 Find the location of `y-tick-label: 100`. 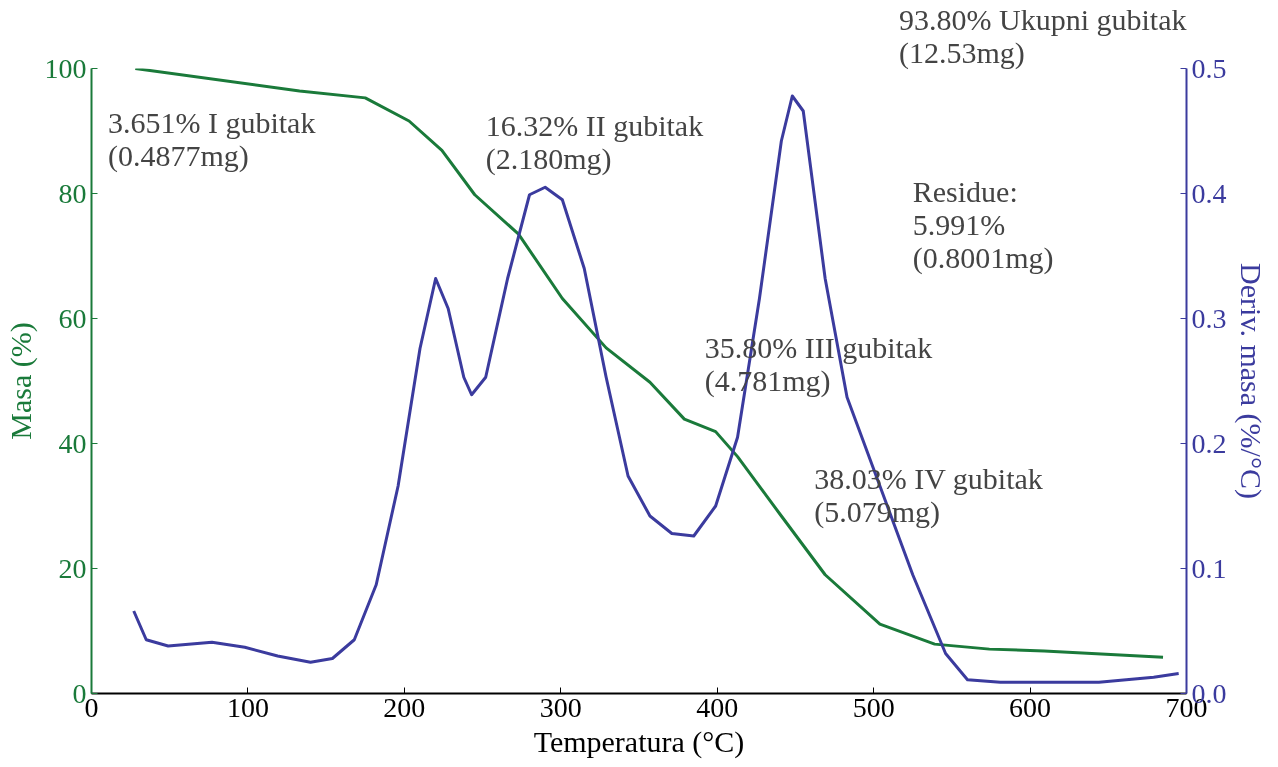

y-tick-label: 100 is located at coordinates (65, 68).